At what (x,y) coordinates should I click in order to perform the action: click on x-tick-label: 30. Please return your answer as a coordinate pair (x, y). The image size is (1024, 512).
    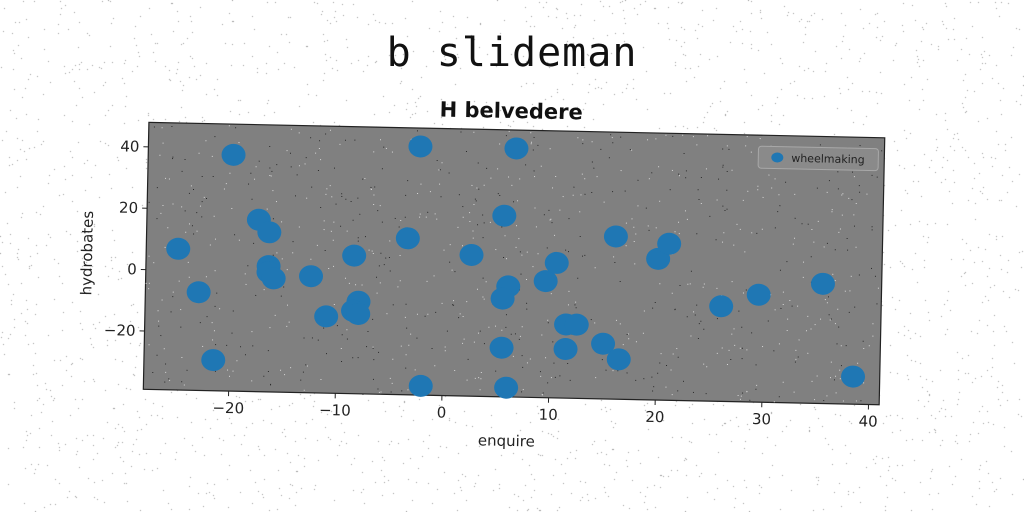
    Looking at the image, I should click on (761, 419).